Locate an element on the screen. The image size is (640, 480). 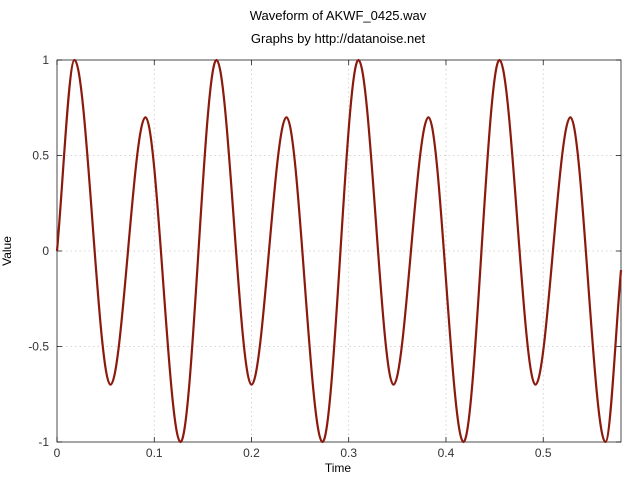
x-tick-label: 0.2 is located at coordinates (251, 453).